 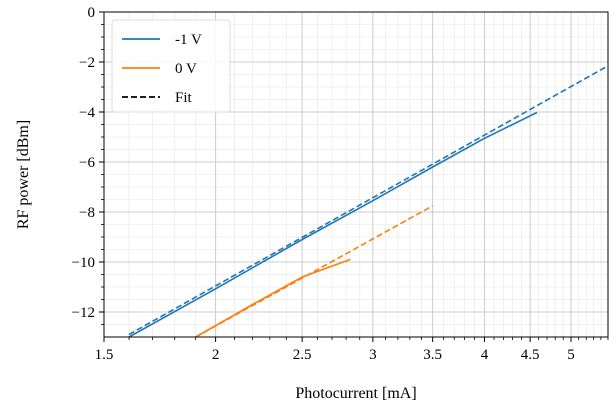 What do you see at coordinates (87, 113) in the screenshot?
I see `y-tick-label: −4` at bounding box center [87, 113].